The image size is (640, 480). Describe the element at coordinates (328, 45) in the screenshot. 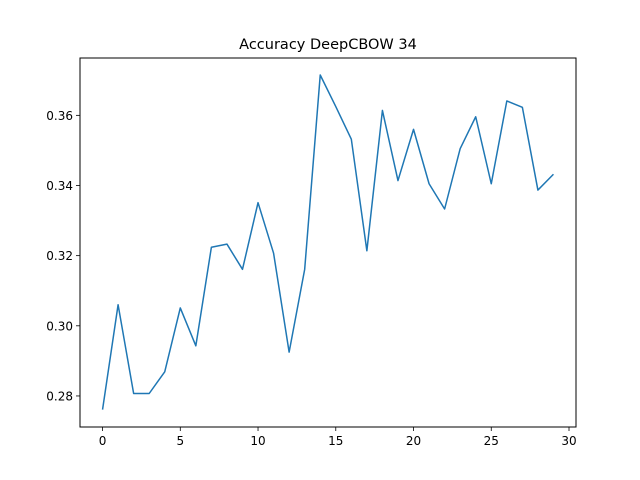

I see `chart-title: Accuracy DeepCBOW 34` at that location.